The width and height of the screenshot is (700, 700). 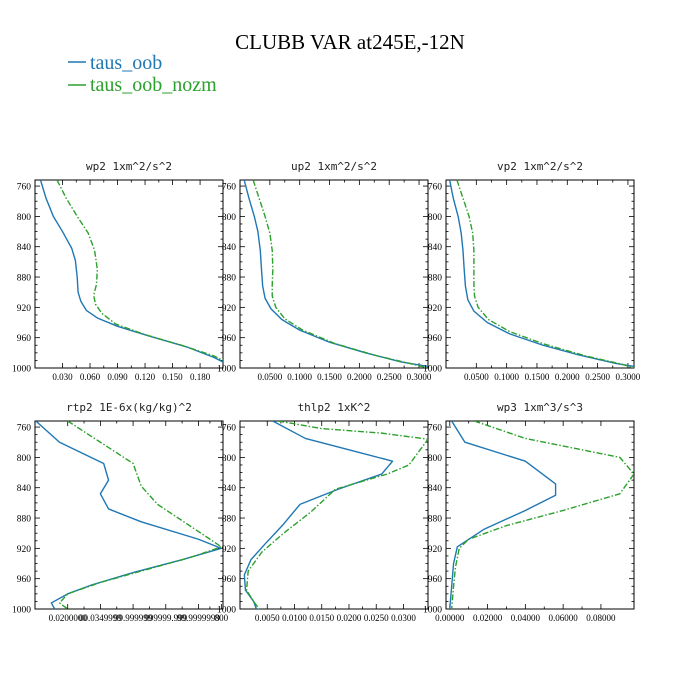 What do you see at coordinates (117, 377) in the screenshot?
I see `x-tick-label: 0.090` at bounding box center [117, 377].